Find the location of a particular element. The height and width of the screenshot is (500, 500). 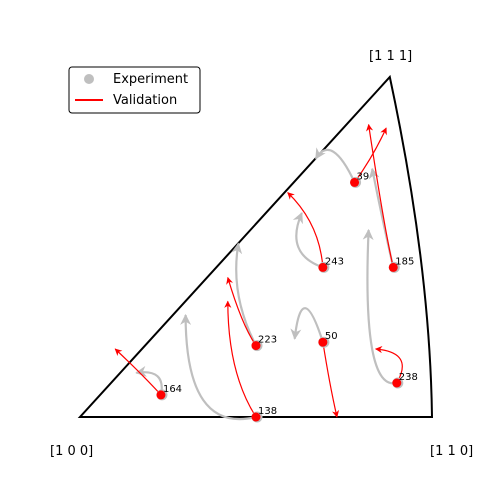

point-label-39: 39 is located at coordinates (363, 176).